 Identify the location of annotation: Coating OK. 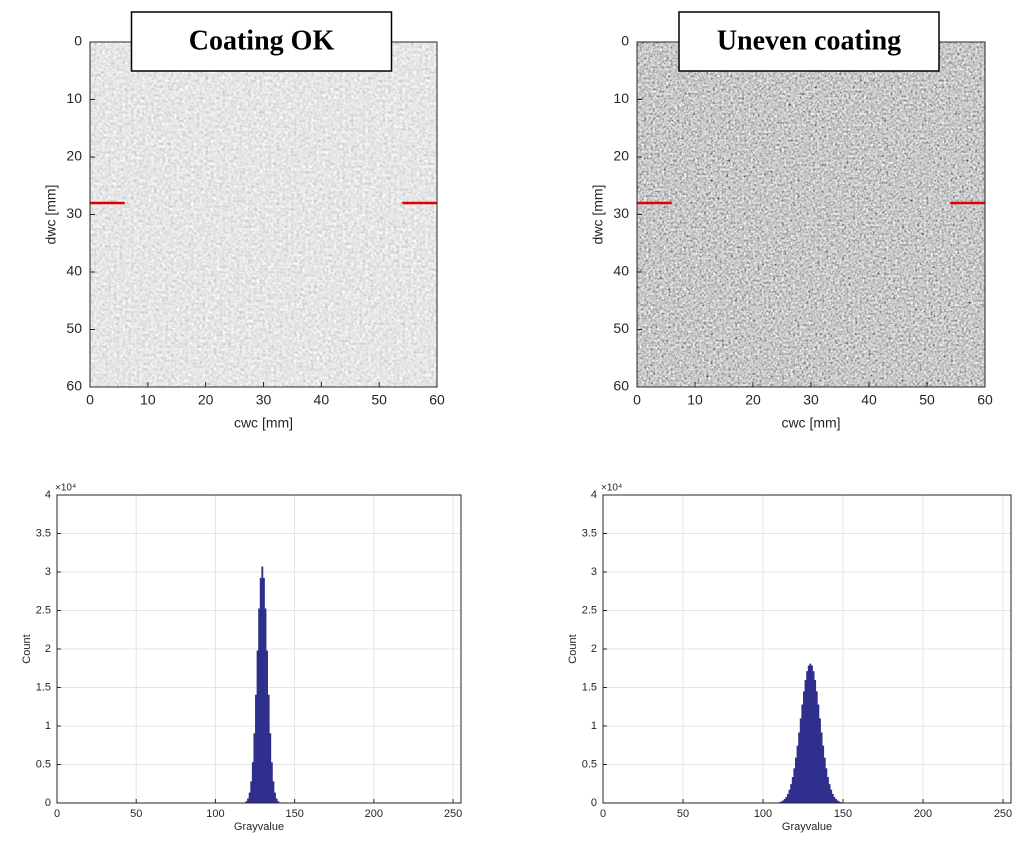
(262, 40).